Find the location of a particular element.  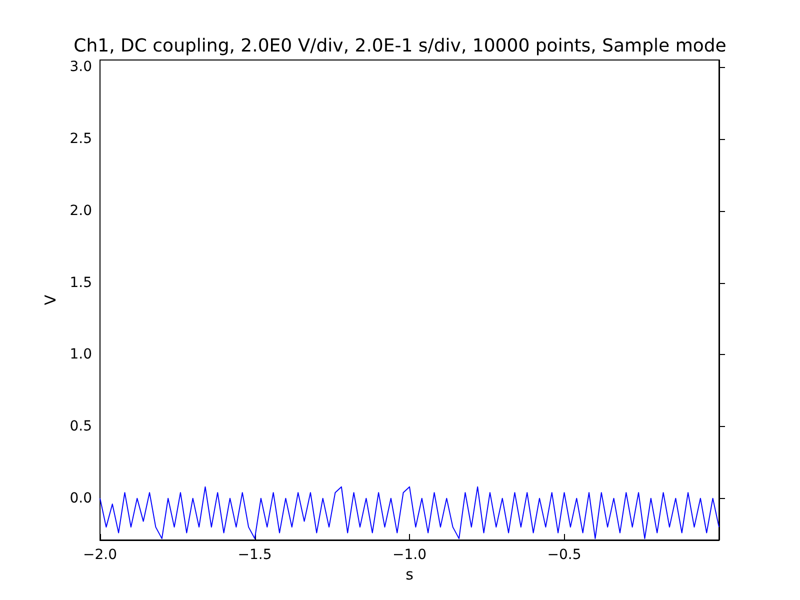

y-tick-label: 0.5 is located at coordinates (81, 426).